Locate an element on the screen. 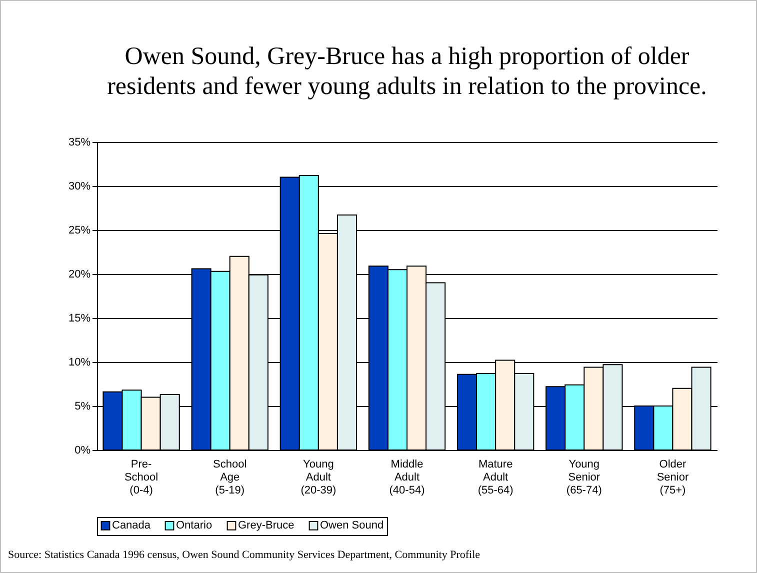  y-tick-label: 25% is located at coordinates (79, 230).